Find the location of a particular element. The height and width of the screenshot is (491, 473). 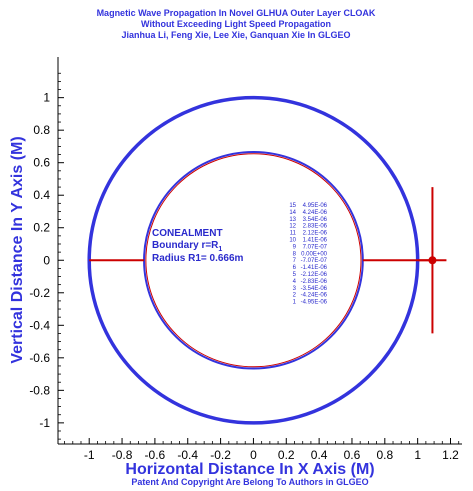

annotation-line-2: Boundary r=R1 is located at coordinates (187, 246).